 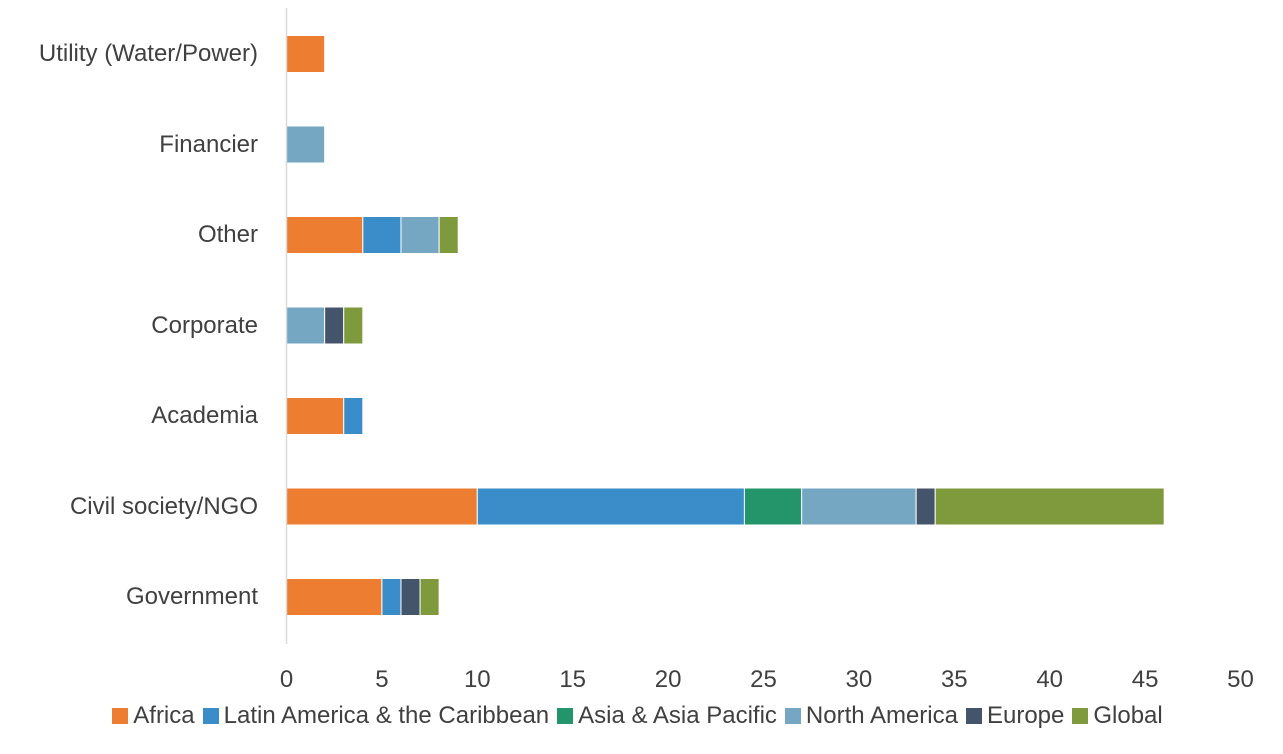 I want to click on x-tick-label: 5, so click(x=382, y=679).